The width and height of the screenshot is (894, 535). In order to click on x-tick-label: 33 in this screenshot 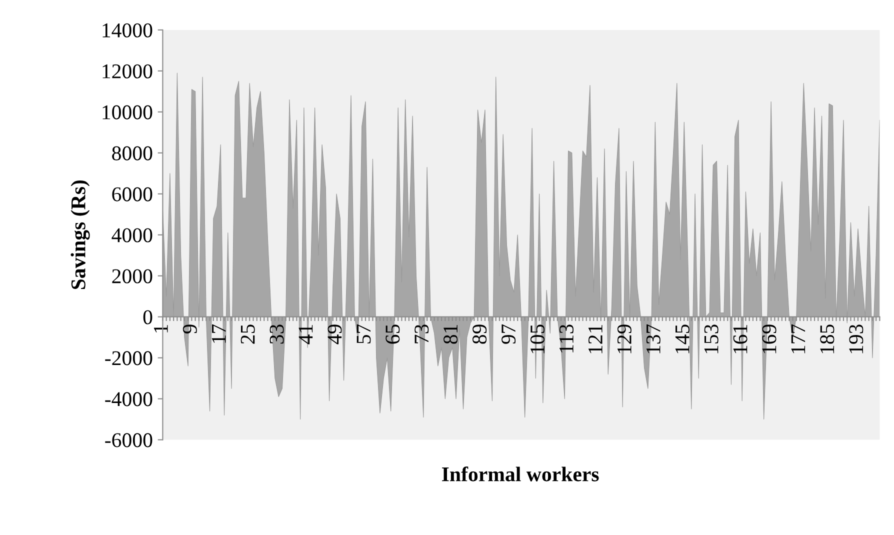, I will do `click(277, 334)`.